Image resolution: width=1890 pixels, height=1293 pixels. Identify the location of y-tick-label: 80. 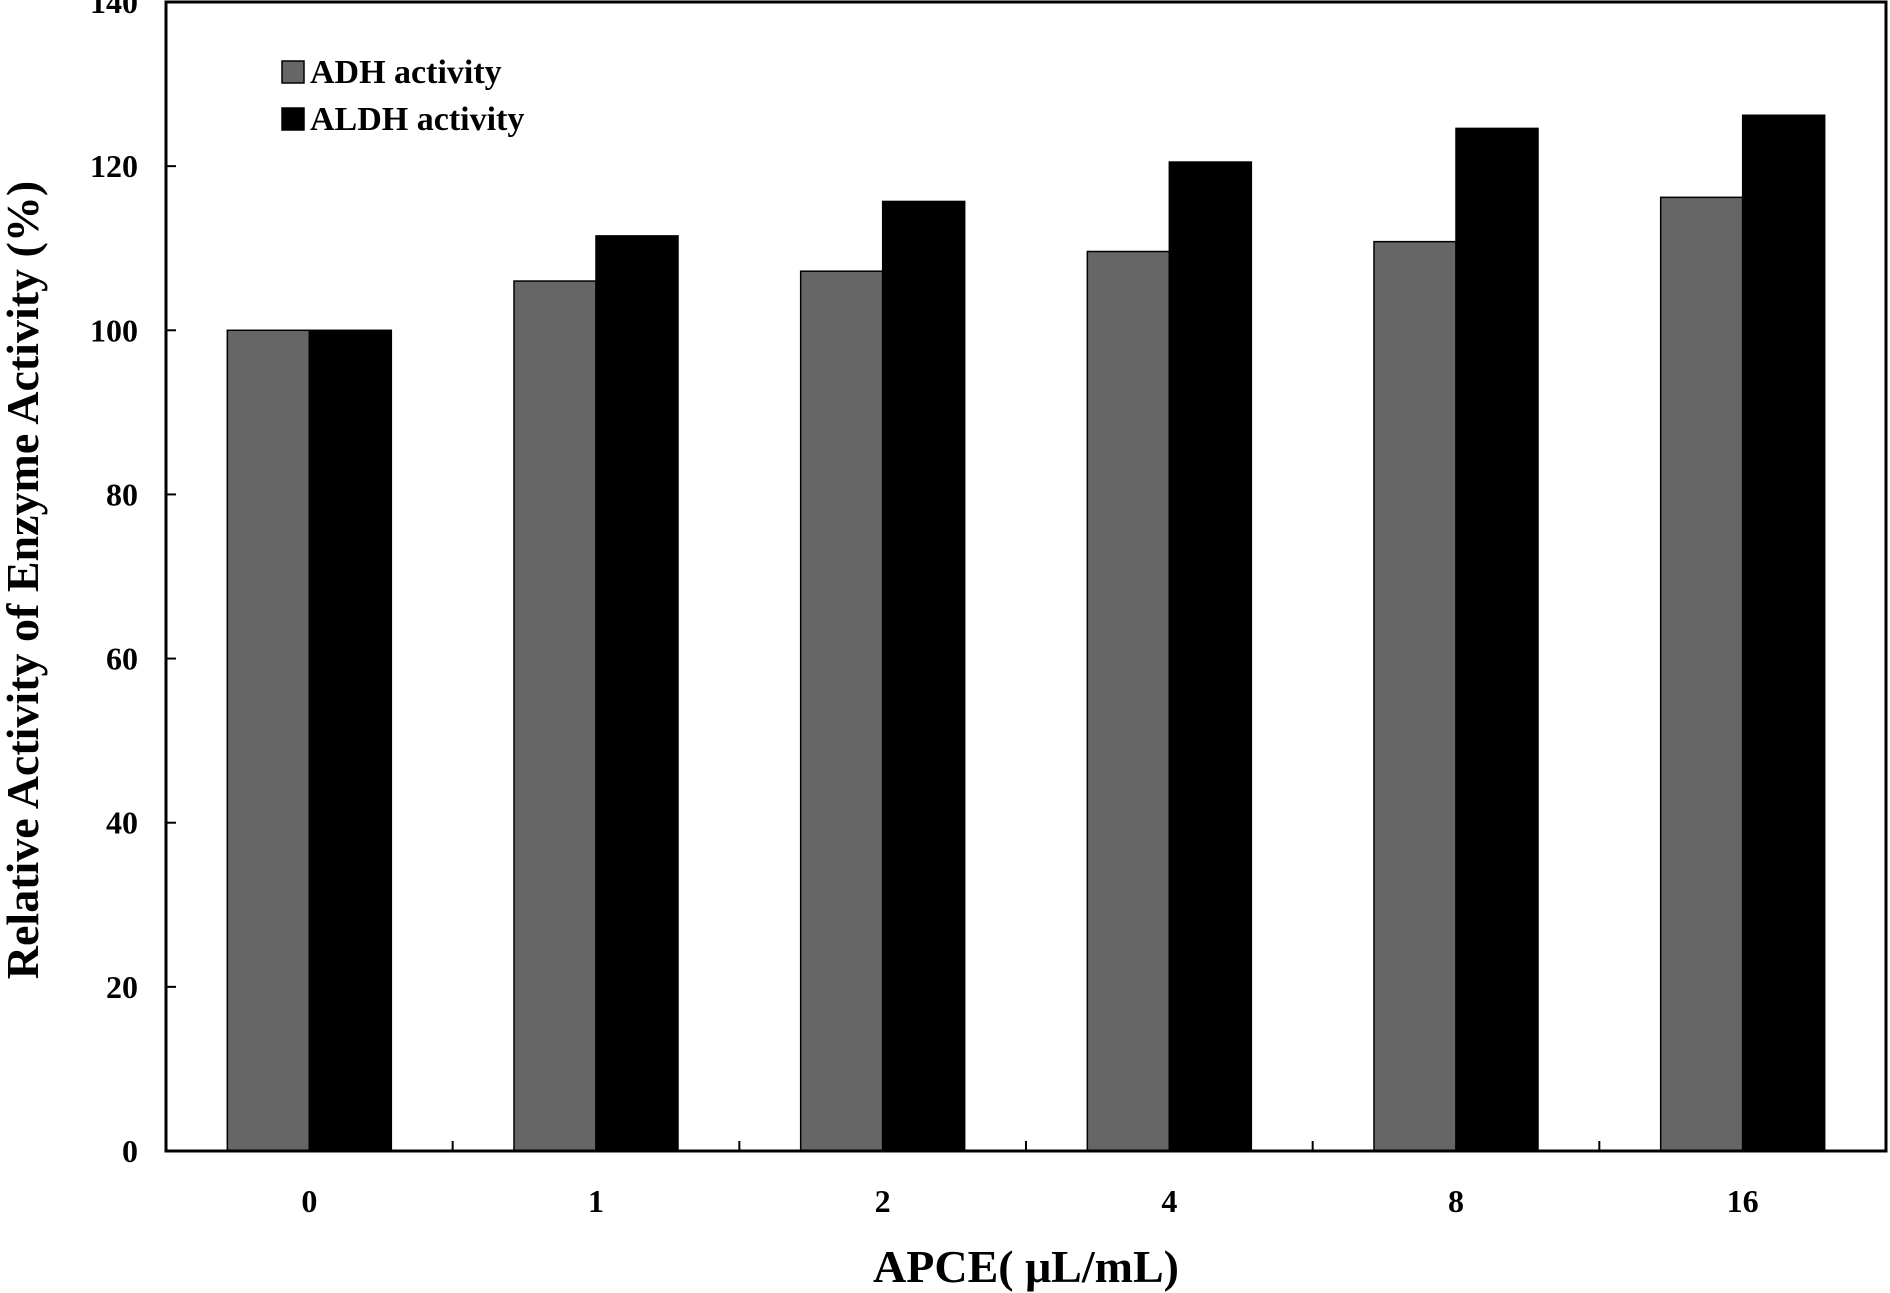
(122, 494).